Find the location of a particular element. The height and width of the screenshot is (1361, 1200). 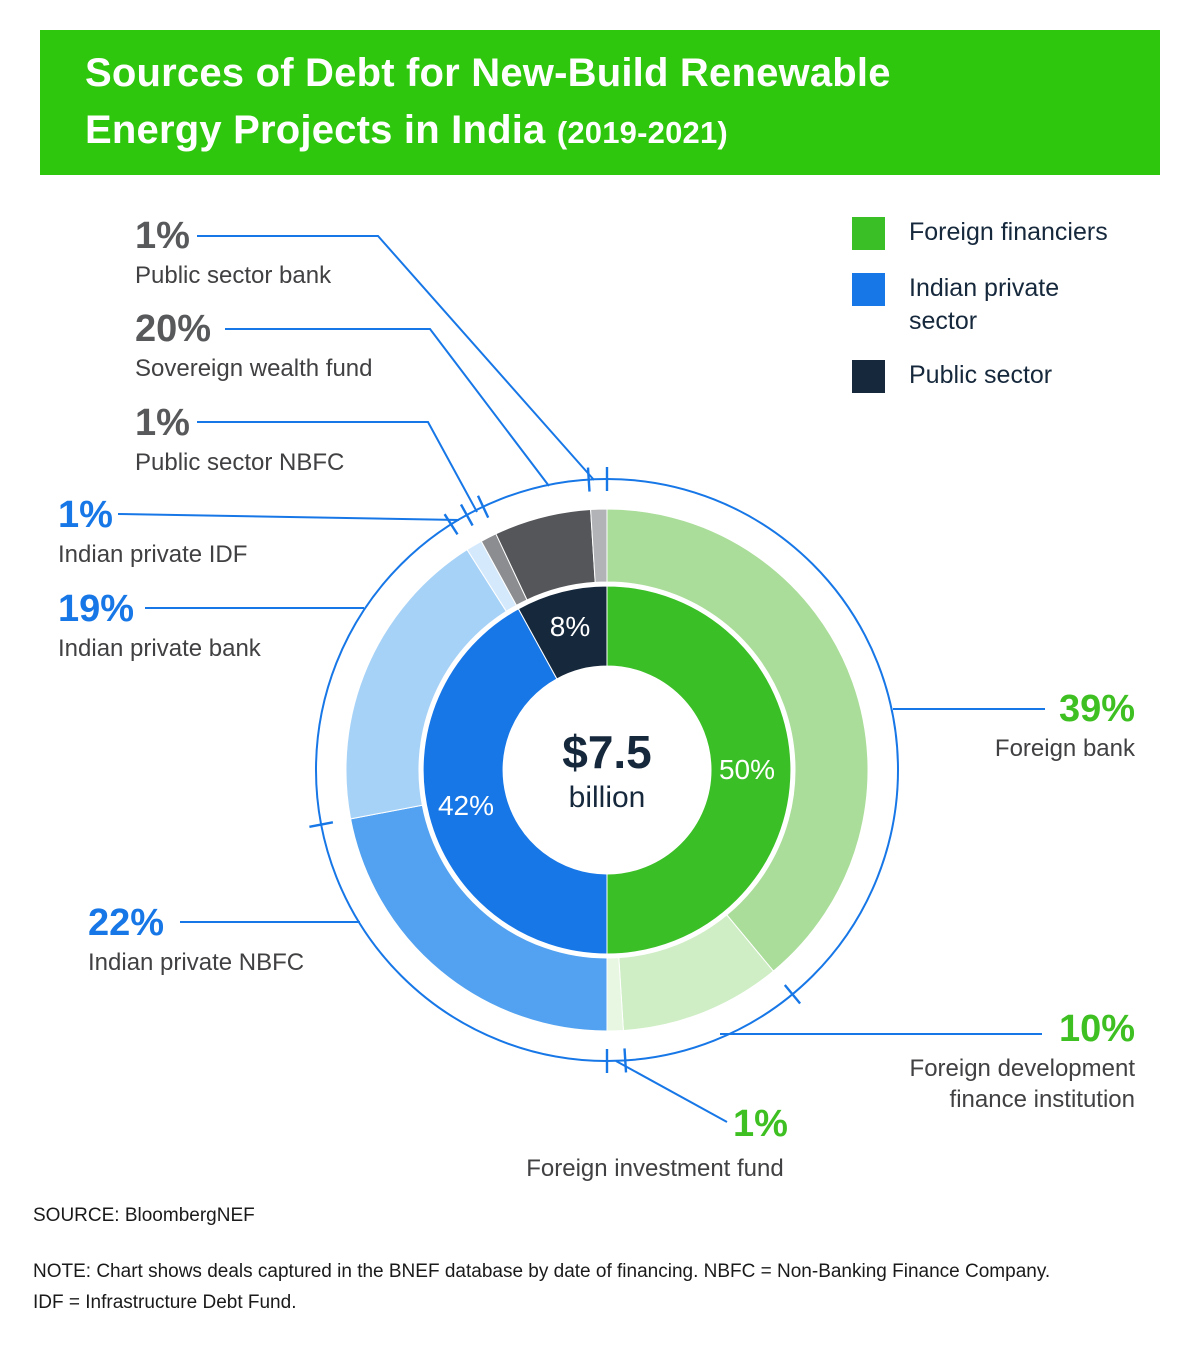

legend-item-foreign-financiers: Foreign financiers is located at coordinates (1012, 233).